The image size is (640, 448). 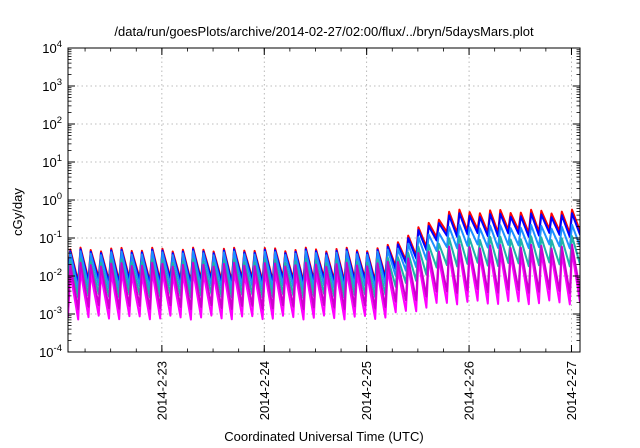 I want to click on y-tick-exponent: -4, so click(x=58, y=348).